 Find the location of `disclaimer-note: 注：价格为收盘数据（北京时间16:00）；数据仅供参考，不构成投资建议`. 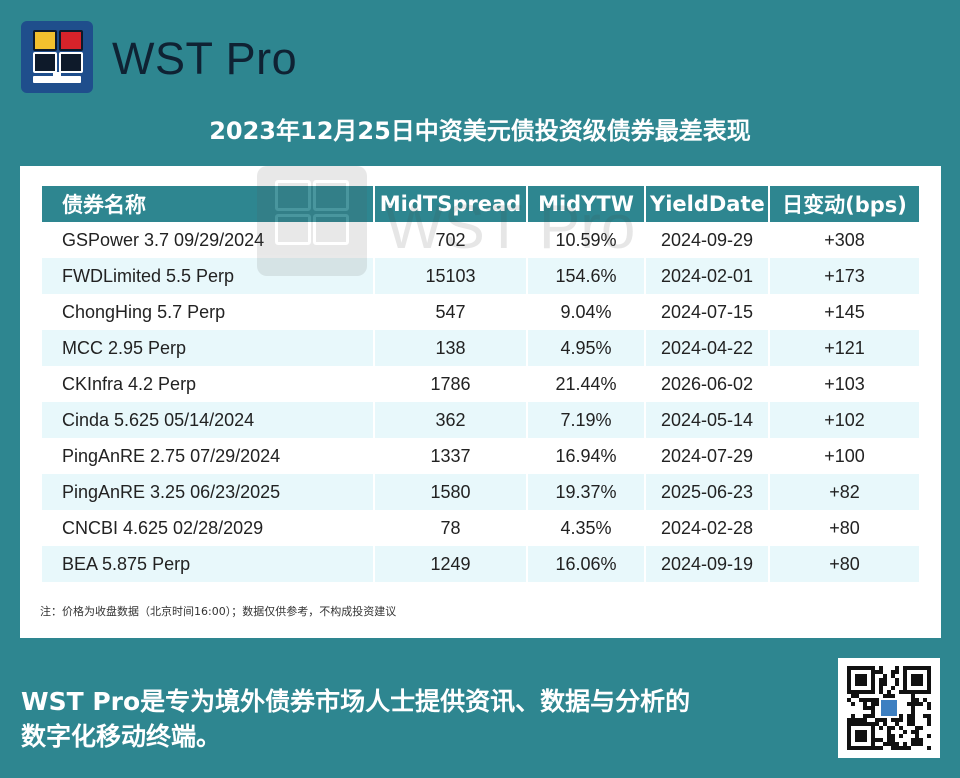

disclaimer-note: 注：价格为收盘数据（北京时间16:00）；数据仅供参考，不构成投资建议 is located at coordinates (218, 611).